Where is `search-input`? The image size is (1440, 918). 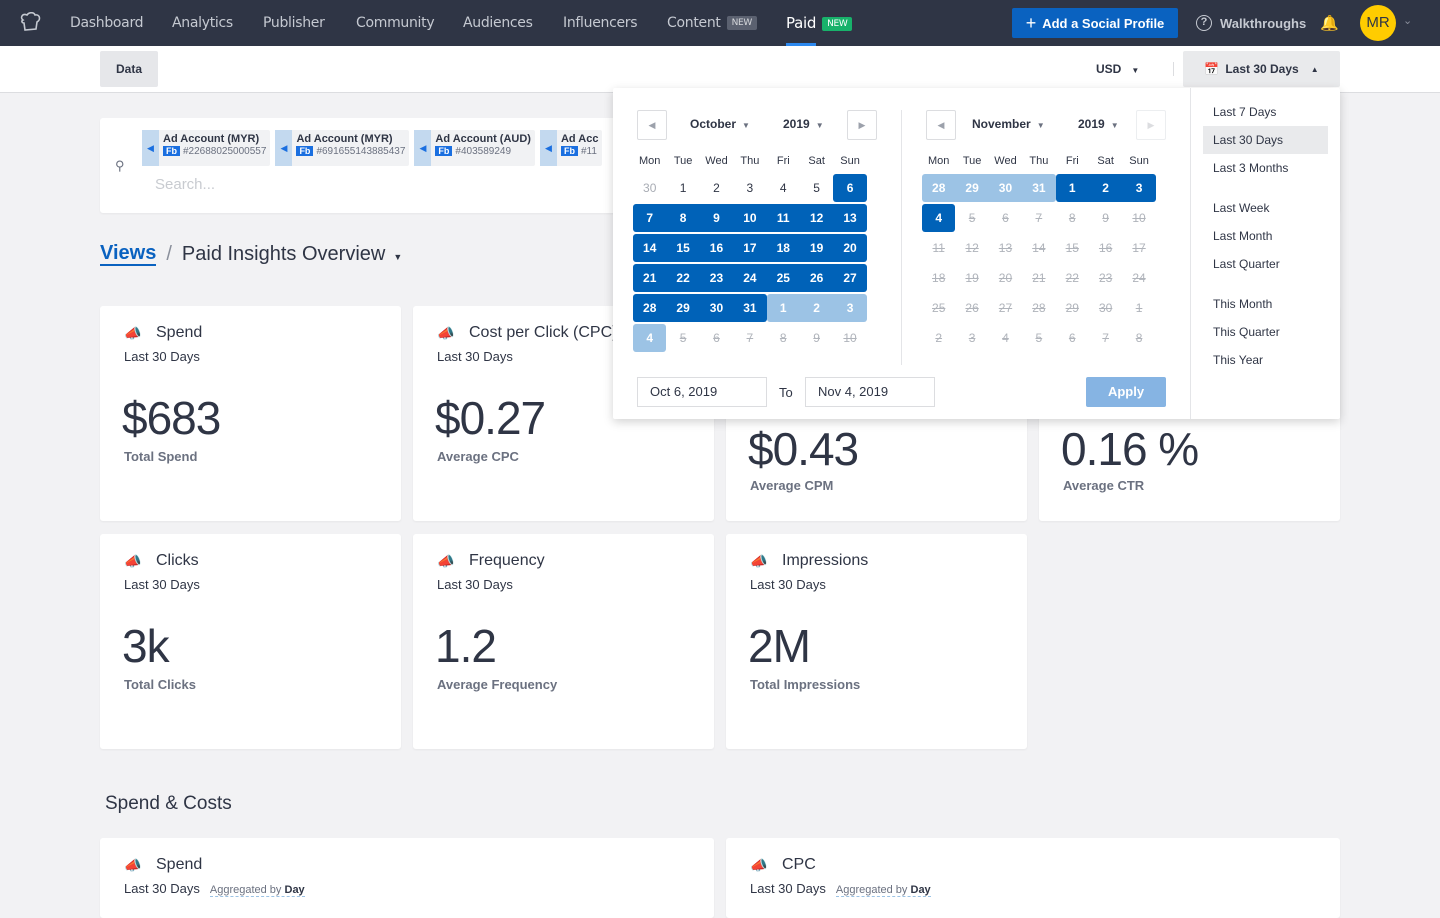 search-input is located at coordinates (355, 184).